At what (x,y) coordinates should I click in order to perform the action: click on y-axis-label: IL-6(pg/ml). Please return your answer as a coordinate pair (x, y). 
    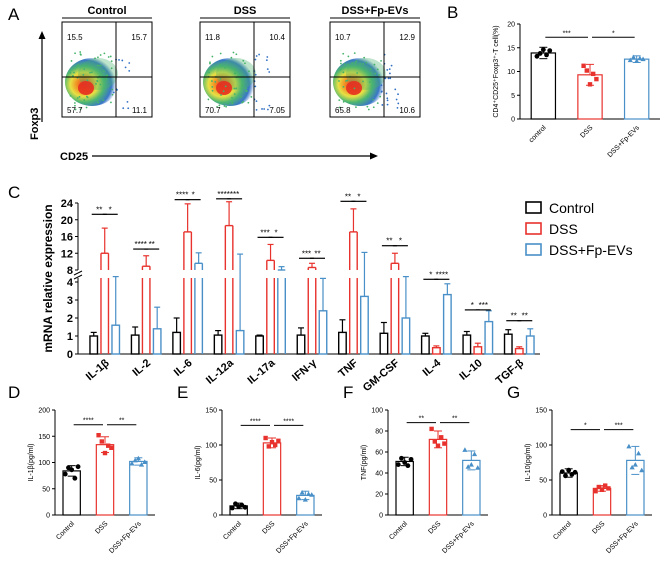
    Looking at the image, I should click on (198, 463).